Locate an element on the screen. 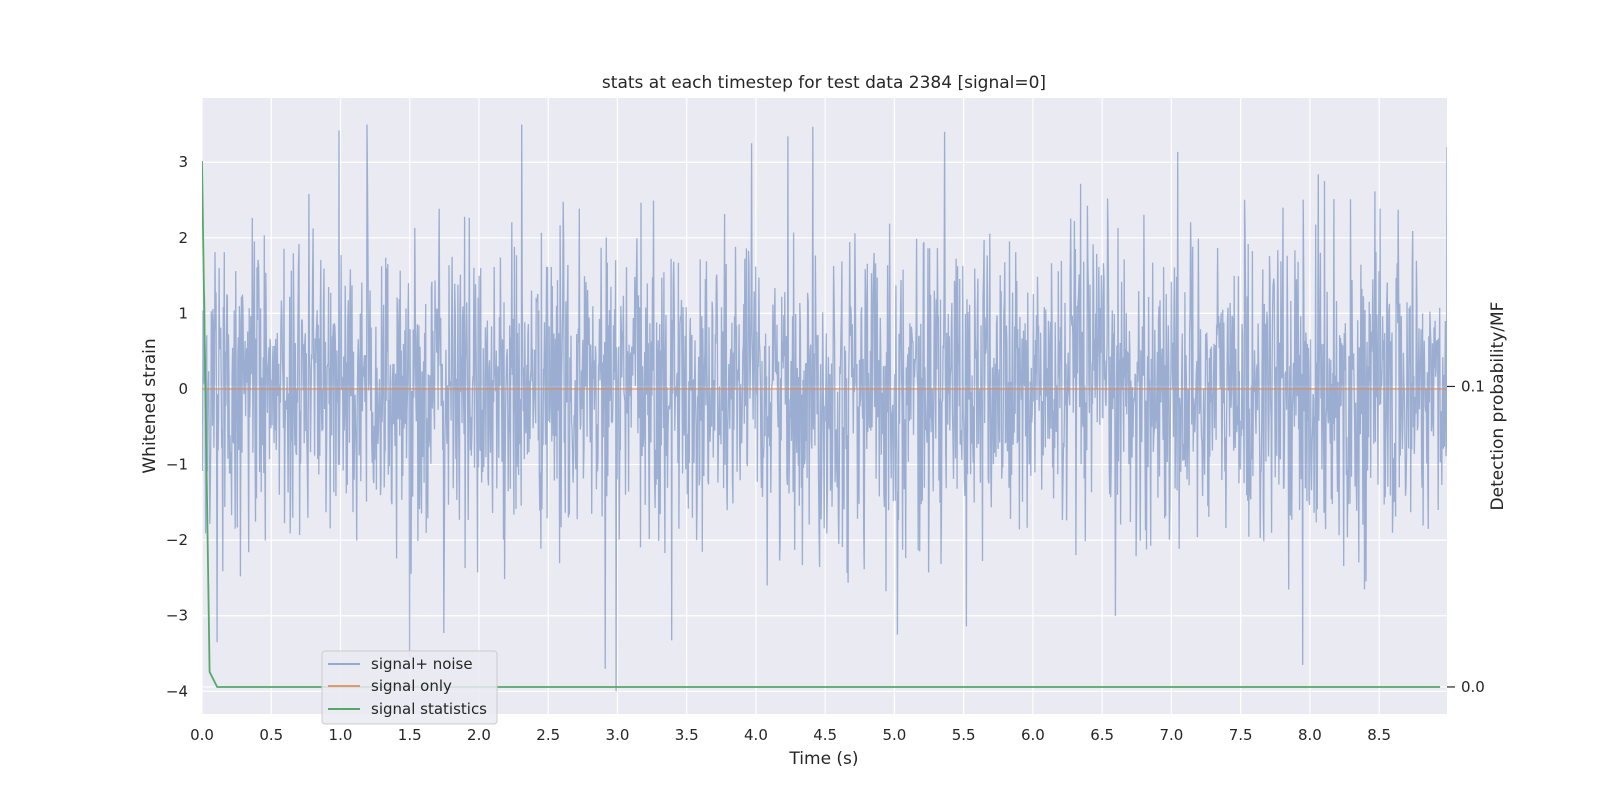 This screenshot has width=1600, height=800. x-tick-label: 3.5 is located at coordinates (687, 735).